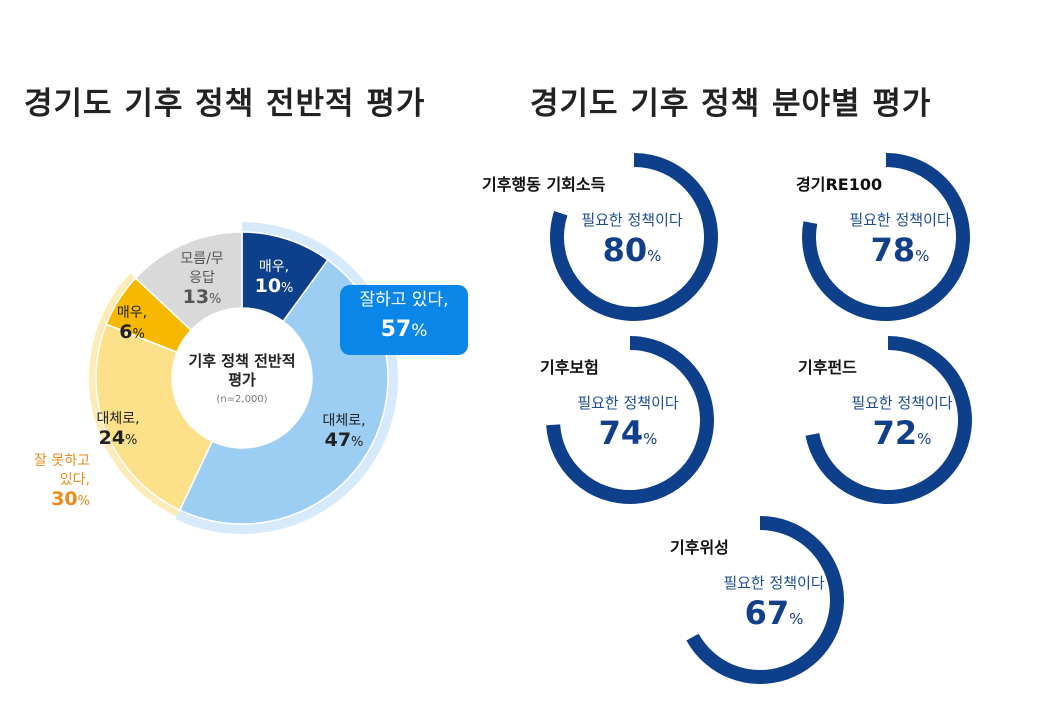 Image resolution: width=1040 pixels, height=720 pixels. Describe the element at coordinates (628, 433) in the screenshot. I see `gauge-value: 74%` at that location.